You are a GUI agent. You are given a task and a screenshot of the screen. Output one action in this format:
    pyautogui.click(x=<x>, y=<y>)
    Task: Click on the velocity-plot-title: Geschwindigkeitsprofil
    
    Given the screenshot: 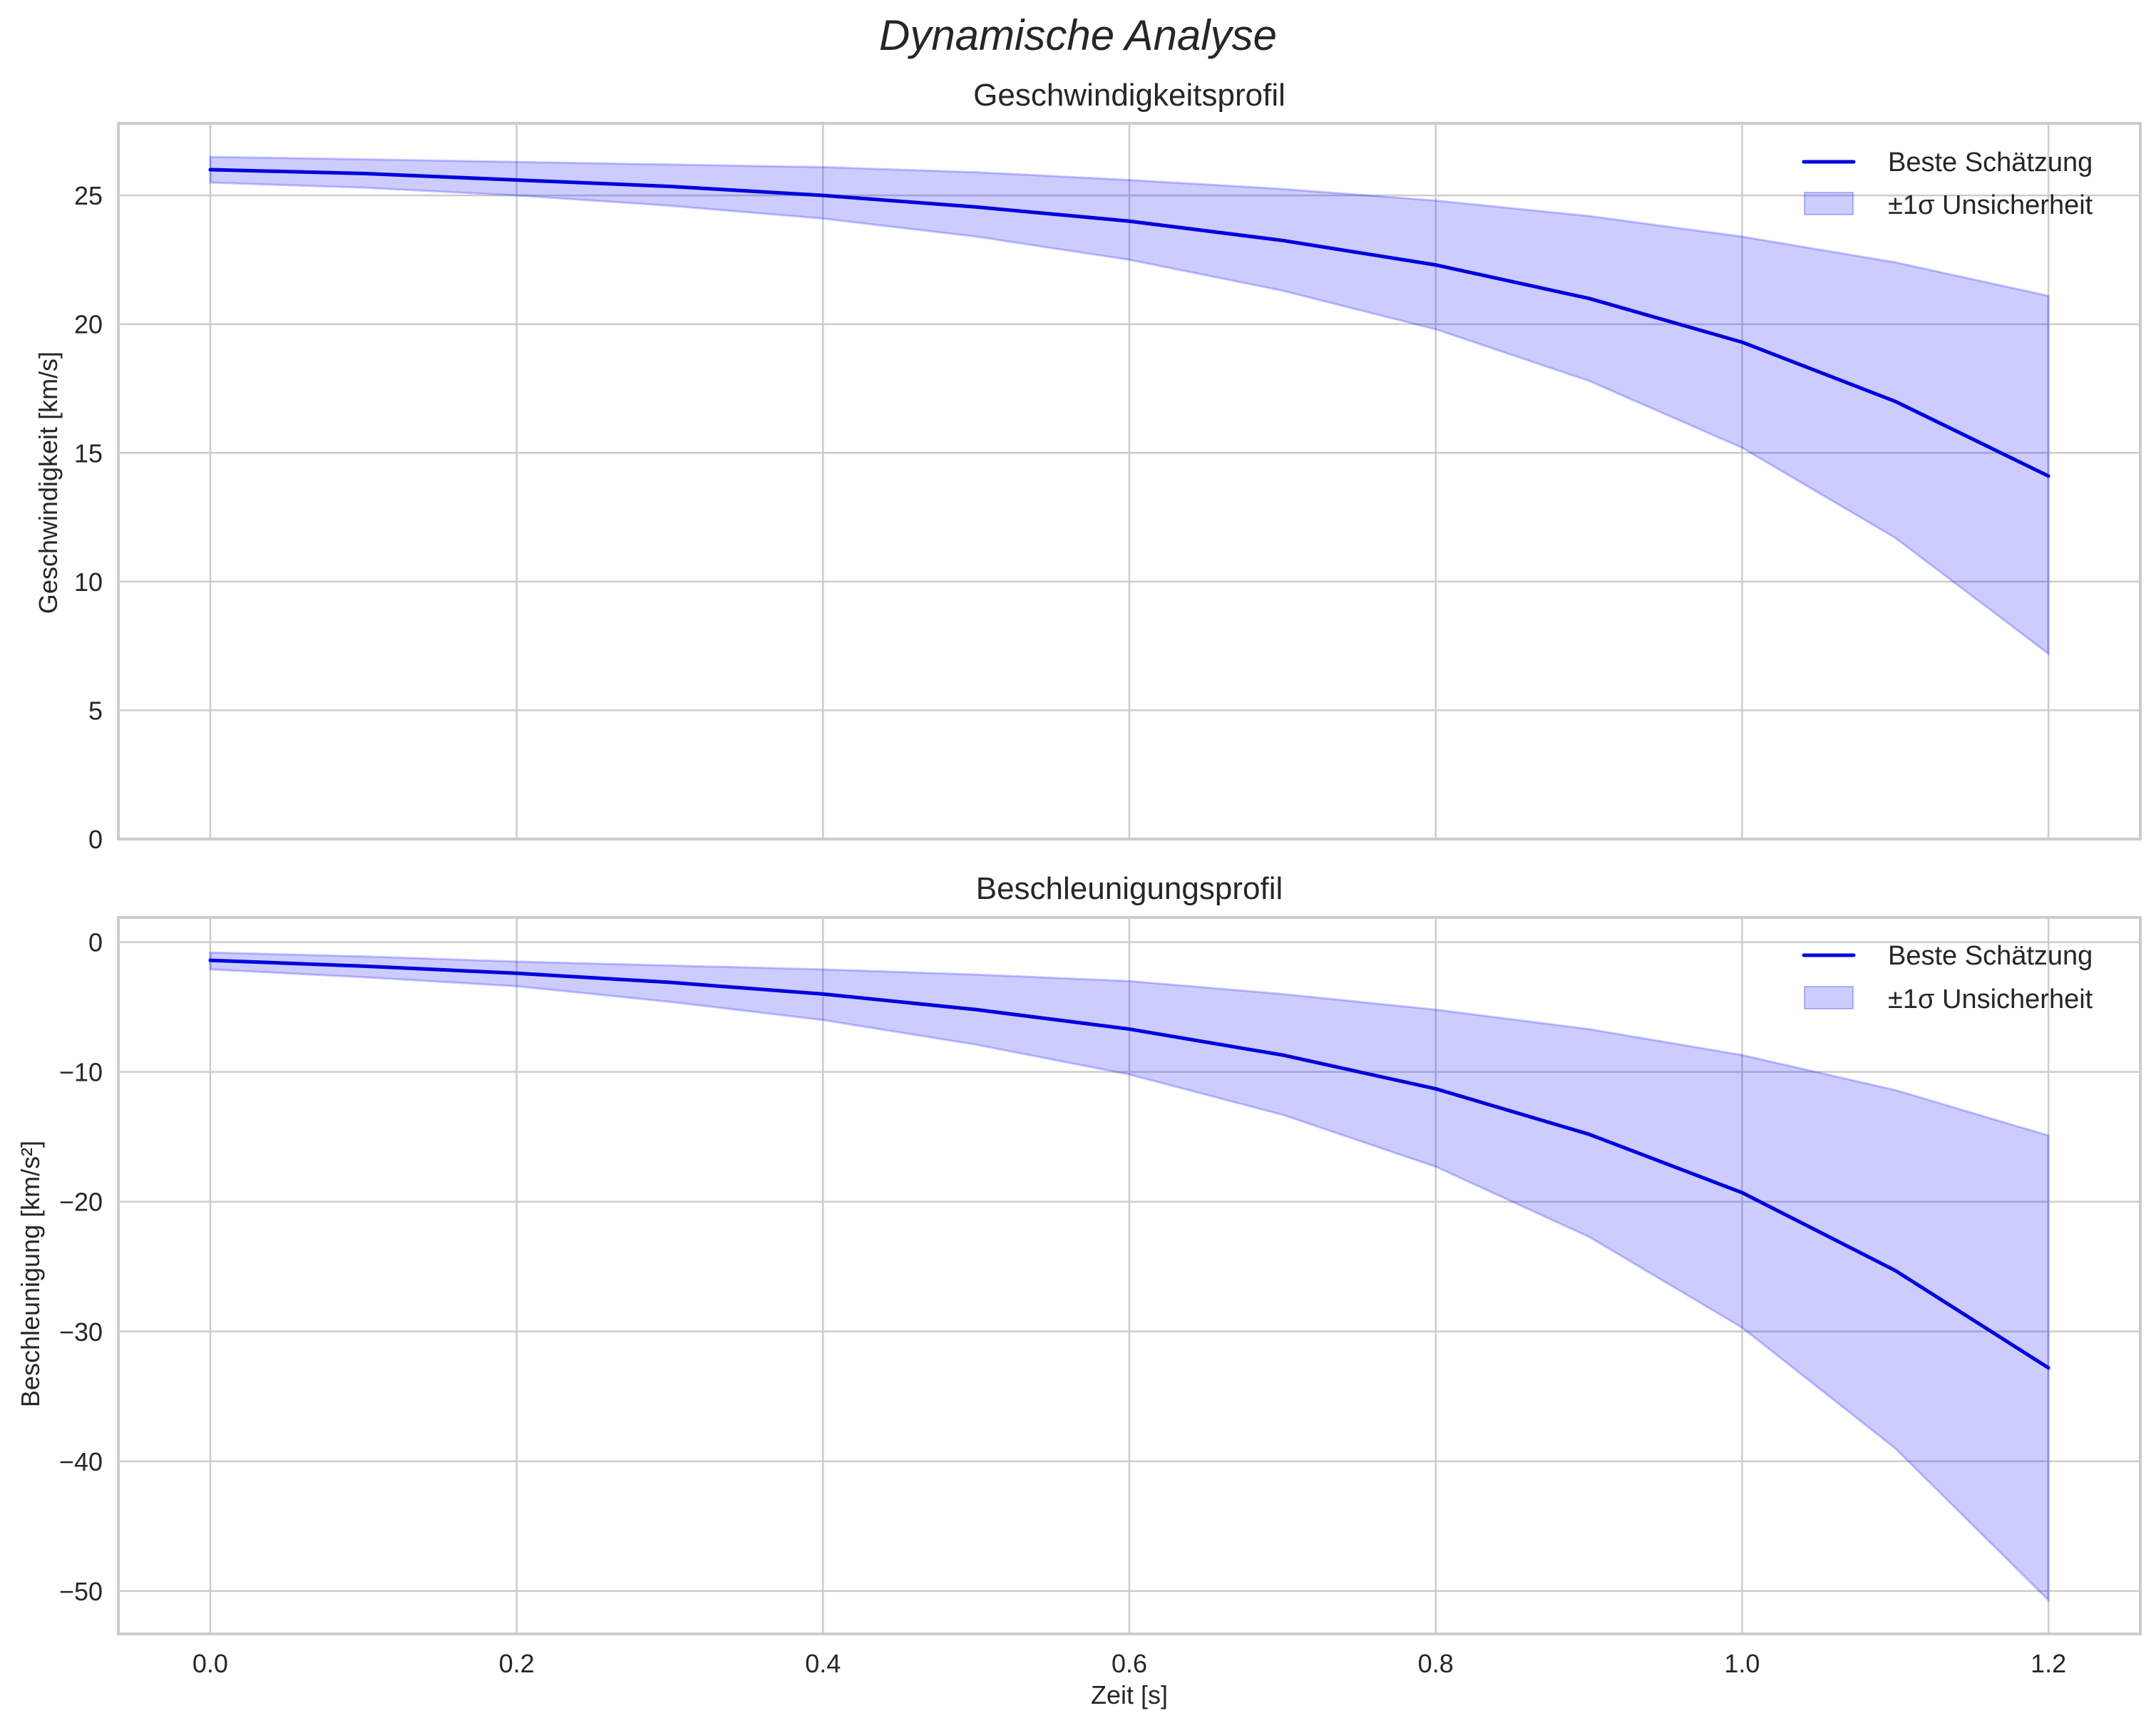 What is the action you would take?
    pyautogui.click(x=1129, y=95)
    